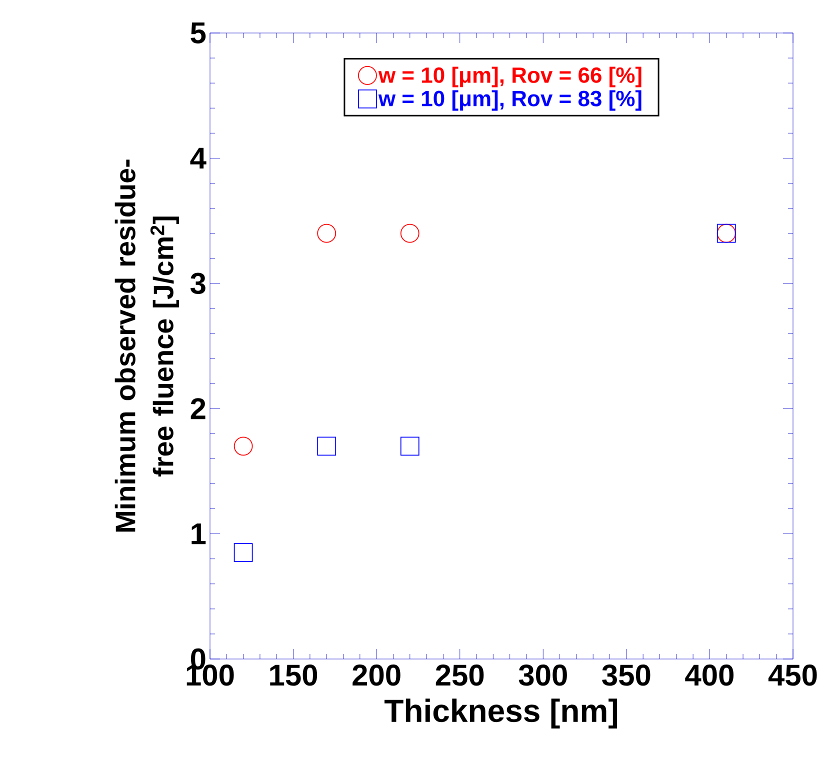 The image size is (830, 774). Describe the element at coordinates (294, 675) in the screenshot. I see `x-tick-label: 150` at that location.